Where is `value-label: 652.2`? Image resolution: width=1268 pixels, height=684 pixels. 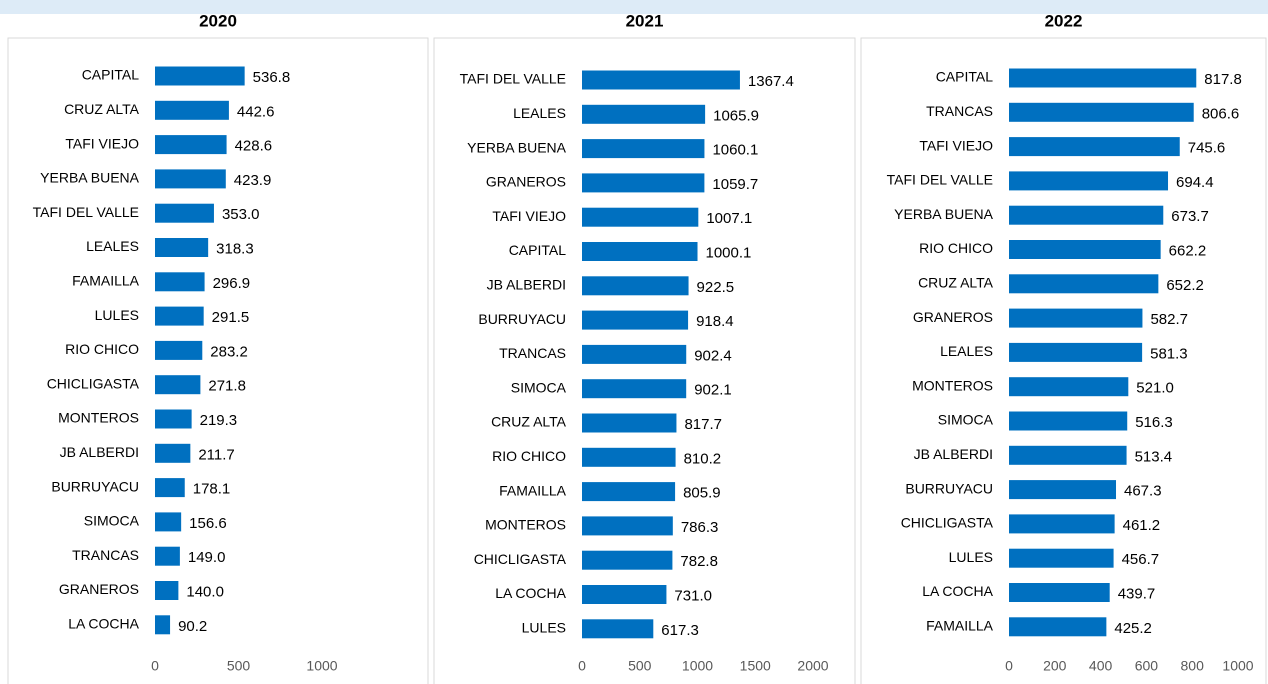 value-label: 652.2 is located at coordinates (1185, 285).